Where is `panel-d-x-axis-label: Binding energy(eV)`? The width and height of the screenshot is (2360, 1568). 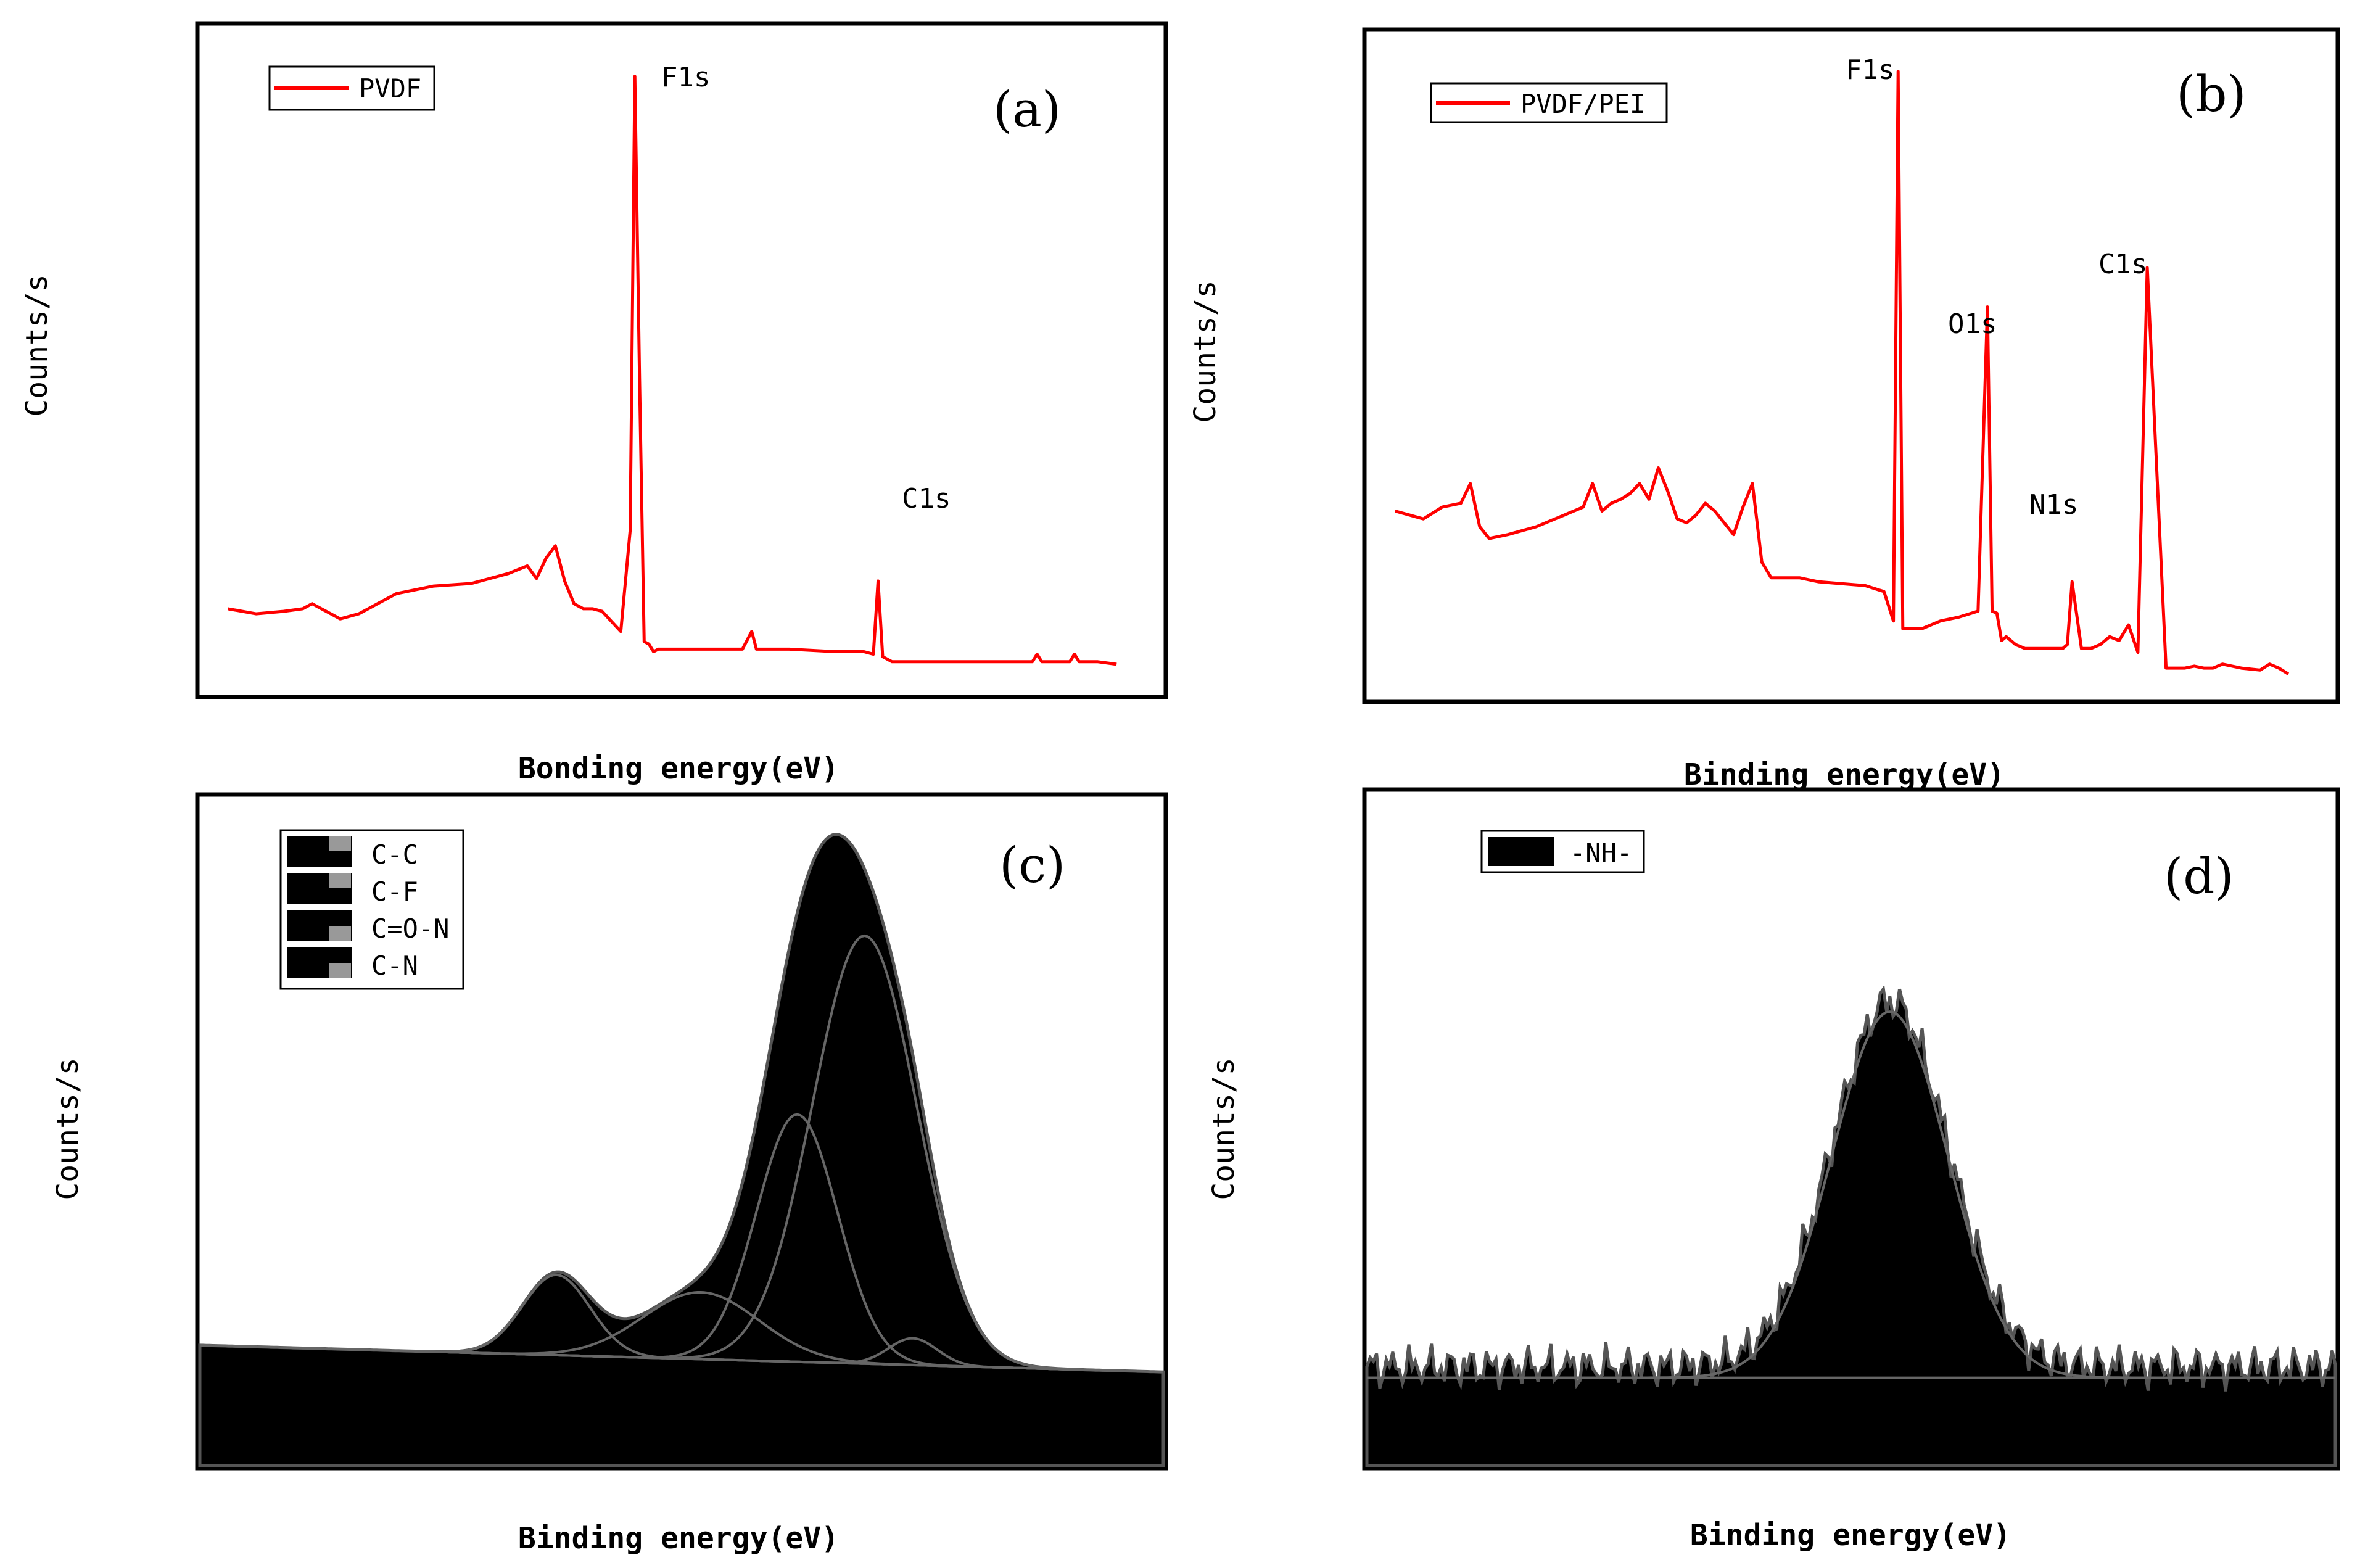
panel-d-x-axis-label: Binding energy(eV) is located at coordinates (1851, 1535).